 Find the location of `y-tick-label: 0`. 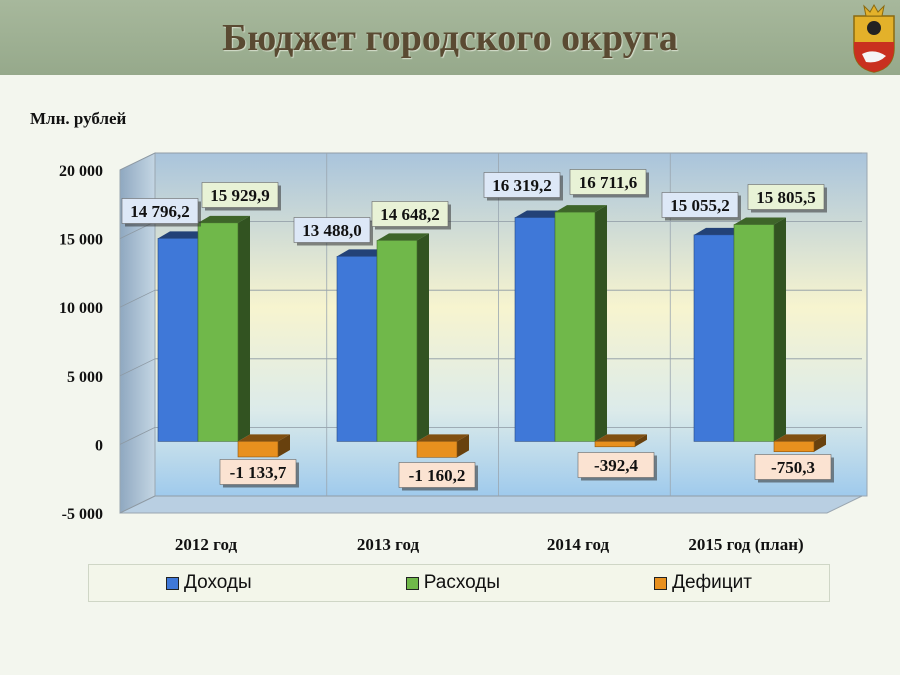

y-tick-label: 0 is located at coordinates (99, 445).